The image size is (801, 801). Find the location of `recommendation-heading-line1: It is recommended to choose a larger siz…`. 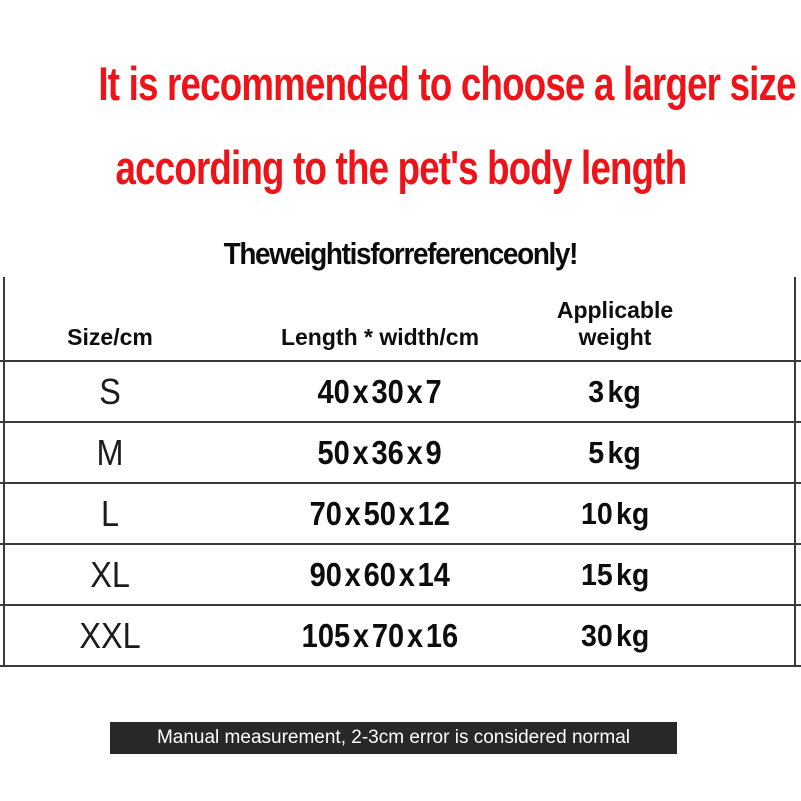

recommendation-heading-line1: It is recommended to choose a larger siz… is located at coordinates (400, 84).